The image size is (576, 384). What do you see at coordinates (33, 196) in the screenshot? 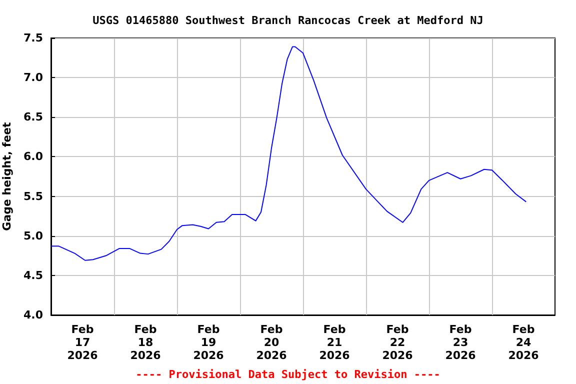
I see `y-tick-label: 5.5` at bounding box center [33, 196].